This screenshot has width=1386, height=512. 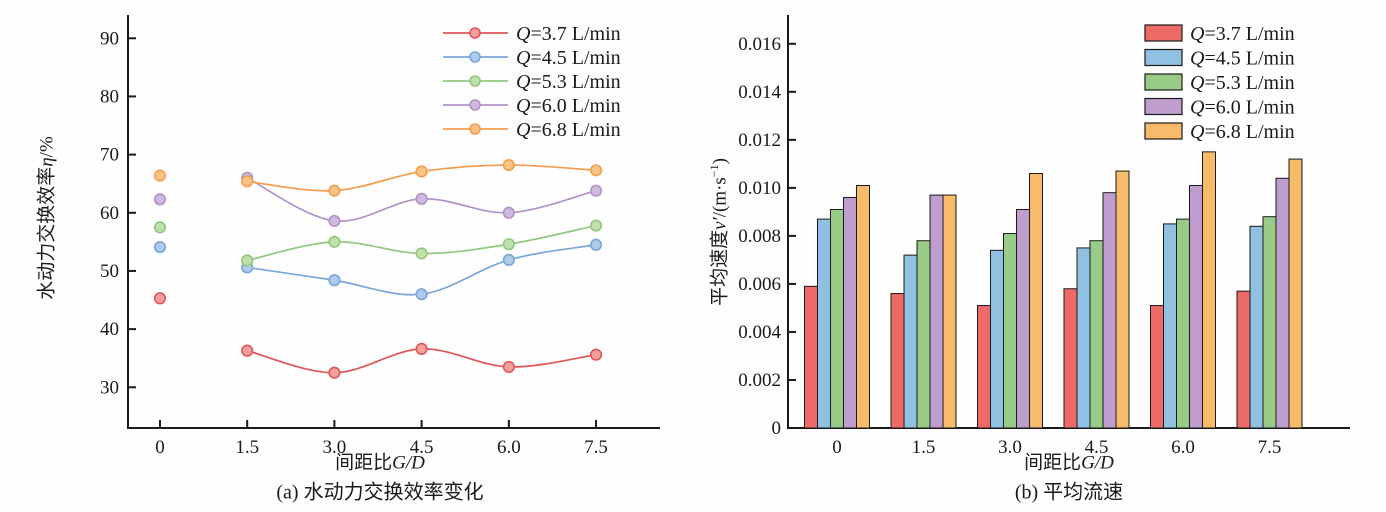 What do you see at coordinates (1053, 463) in the screenshot?
I see `x-axis-label-b-text: 间距比` at bounding box center [1053, 463].